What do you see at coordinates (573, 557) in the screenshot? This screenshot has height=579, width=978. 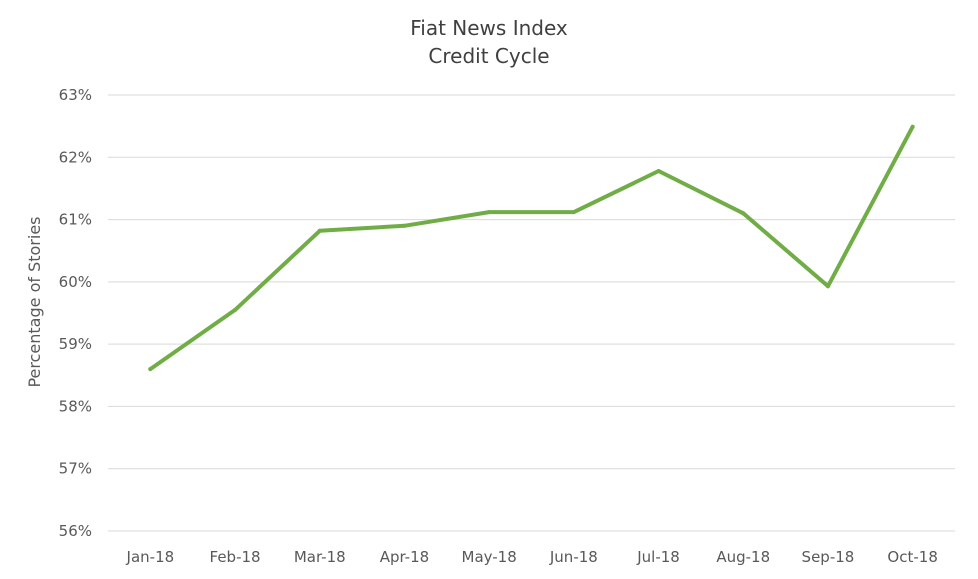 I see `x-tick-label: Jun-18` at bounding box center [573, 557].